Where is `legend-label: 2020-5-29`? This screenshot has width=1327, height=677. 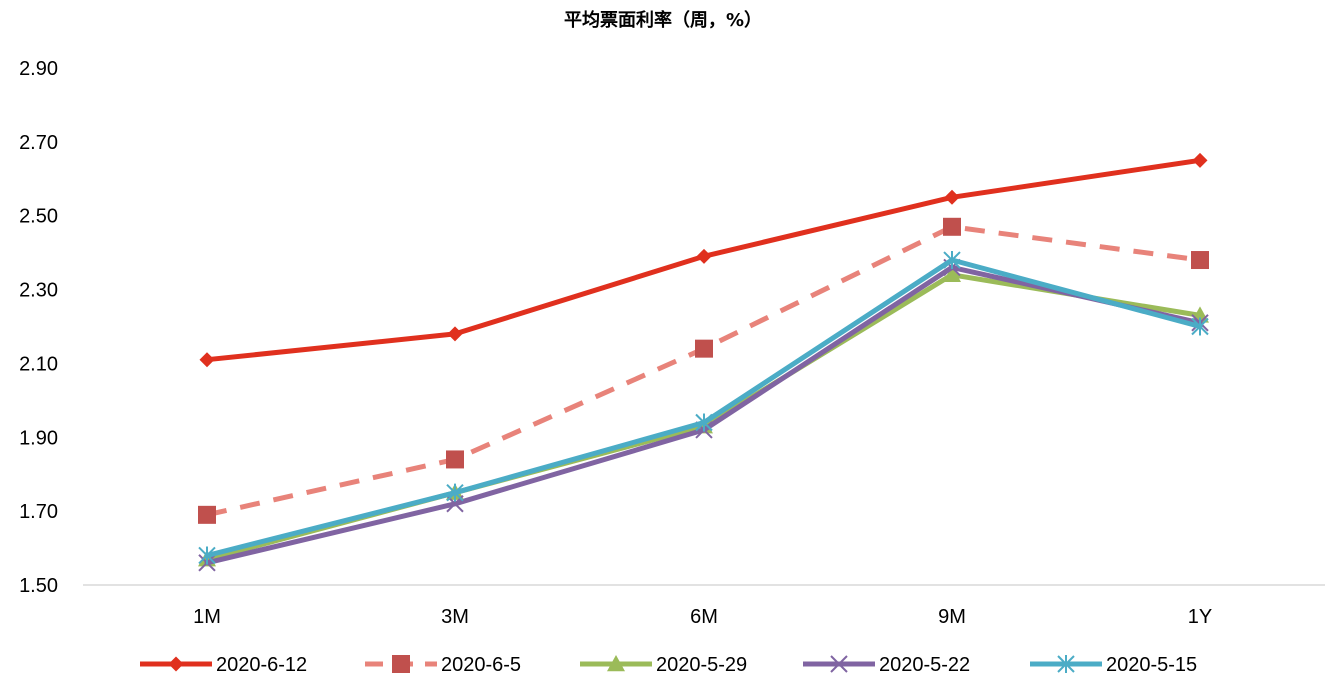
legend-label: 2020-5-29 is located at coordinates (701, 665).